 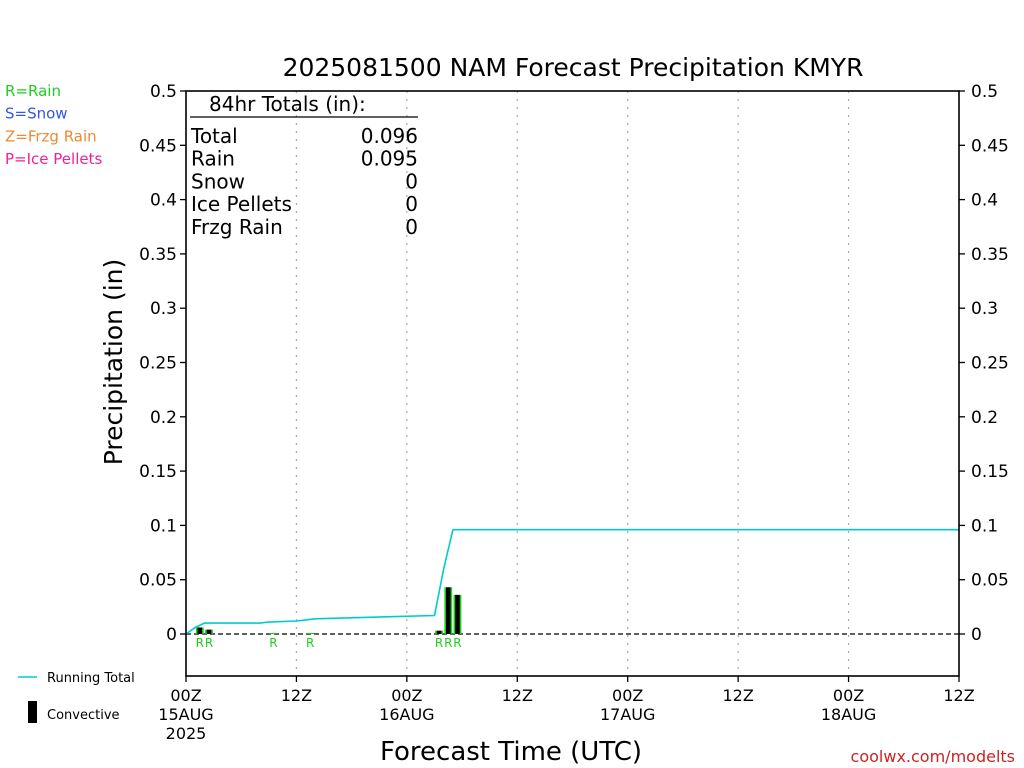 I want to click on ptype-label-5: R, so click(x=448, y=643).